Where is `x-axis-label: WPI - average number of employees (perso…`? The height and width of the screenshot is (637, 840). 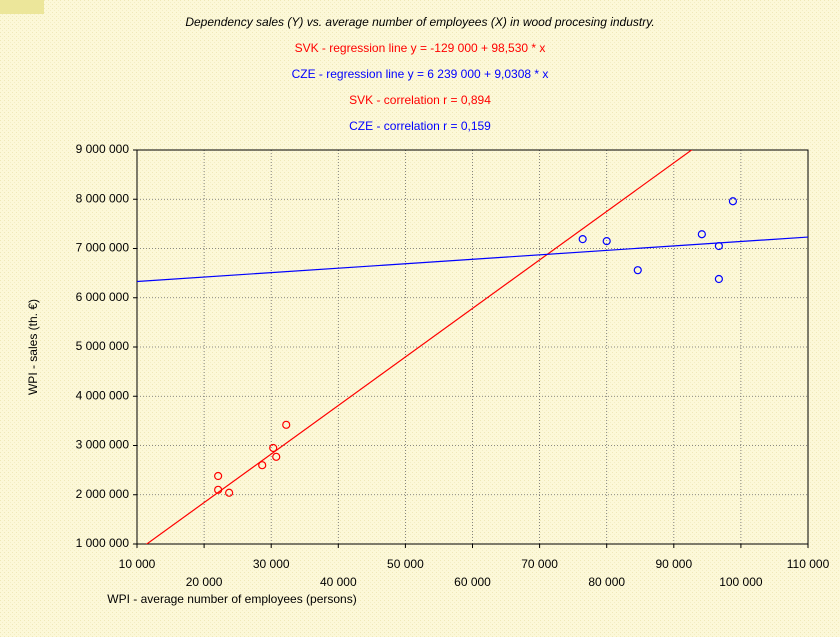
x-axis-label: WPI - average number of employees (perso… is located at coordinates (231, 599).